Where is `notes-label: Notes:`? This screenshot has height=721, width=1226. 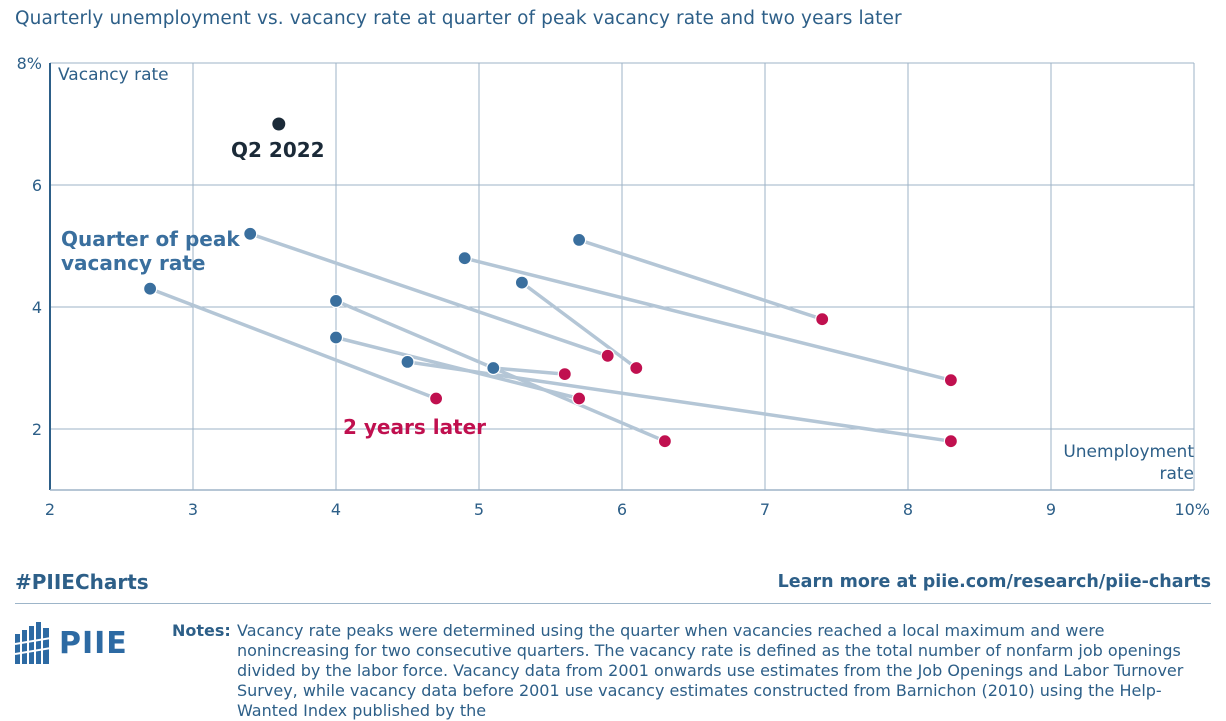 notes-label: Notes: is located at coordinates (201, 630).